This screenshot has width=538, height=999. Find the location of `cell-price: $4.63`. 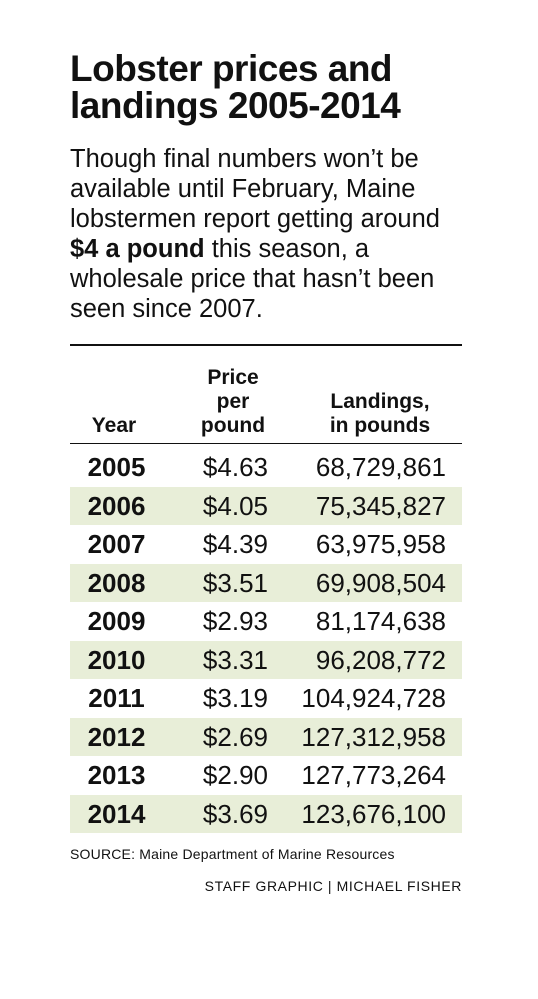

cell-price: $4.63 is located at coordinates (235, 467).